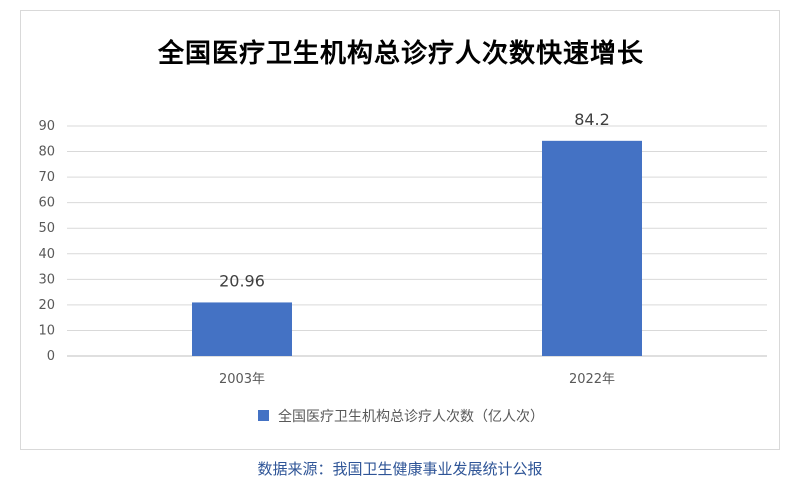 This screenshot has height=491, width=800. Describe the element at coordinates (400, 469) in the screenshot. I see `data-source: 数据来源：我国卫生健康事业发展统计公报` at that location.